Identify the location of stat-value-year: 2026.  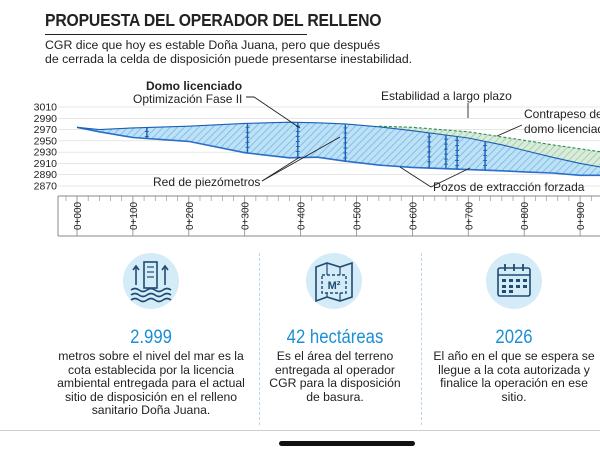
(514, 337).